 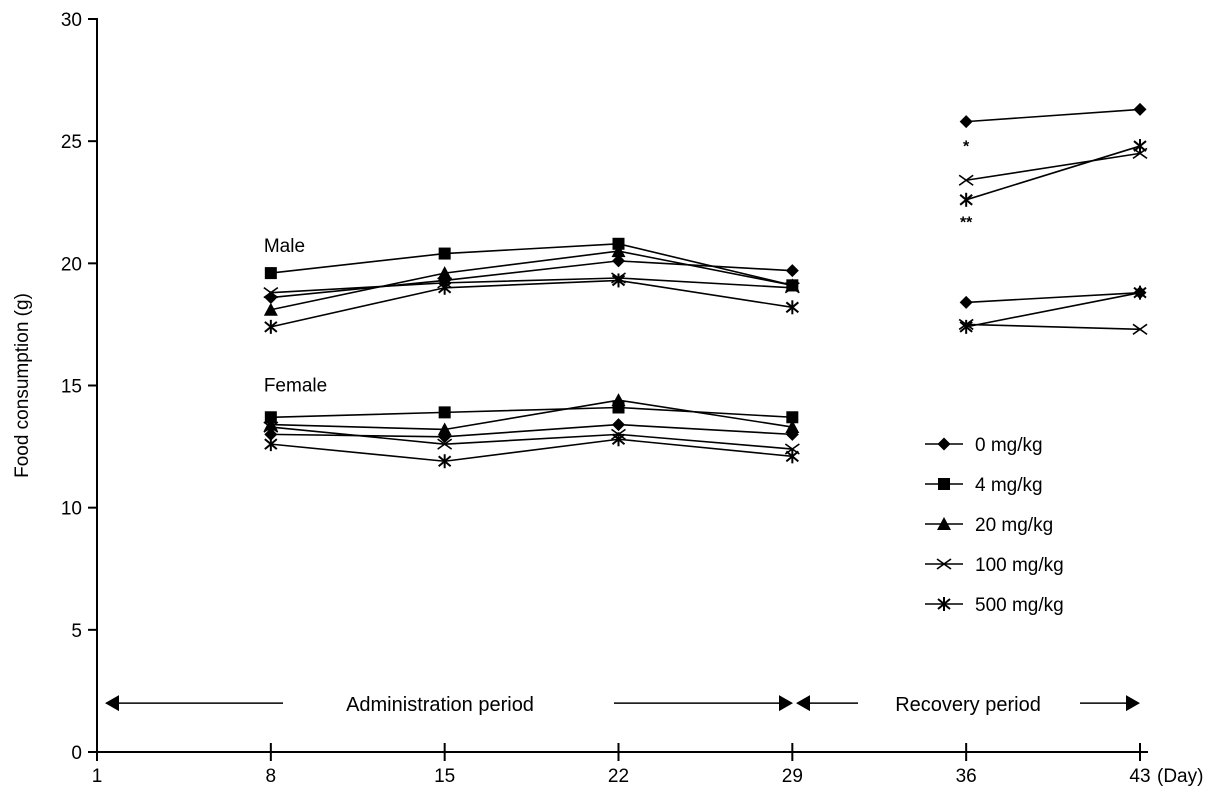 What do you see at coordinates (705, 386) in the screenshot?
I see `series-female-100-mg-kg` at bounding box center [705, 386].